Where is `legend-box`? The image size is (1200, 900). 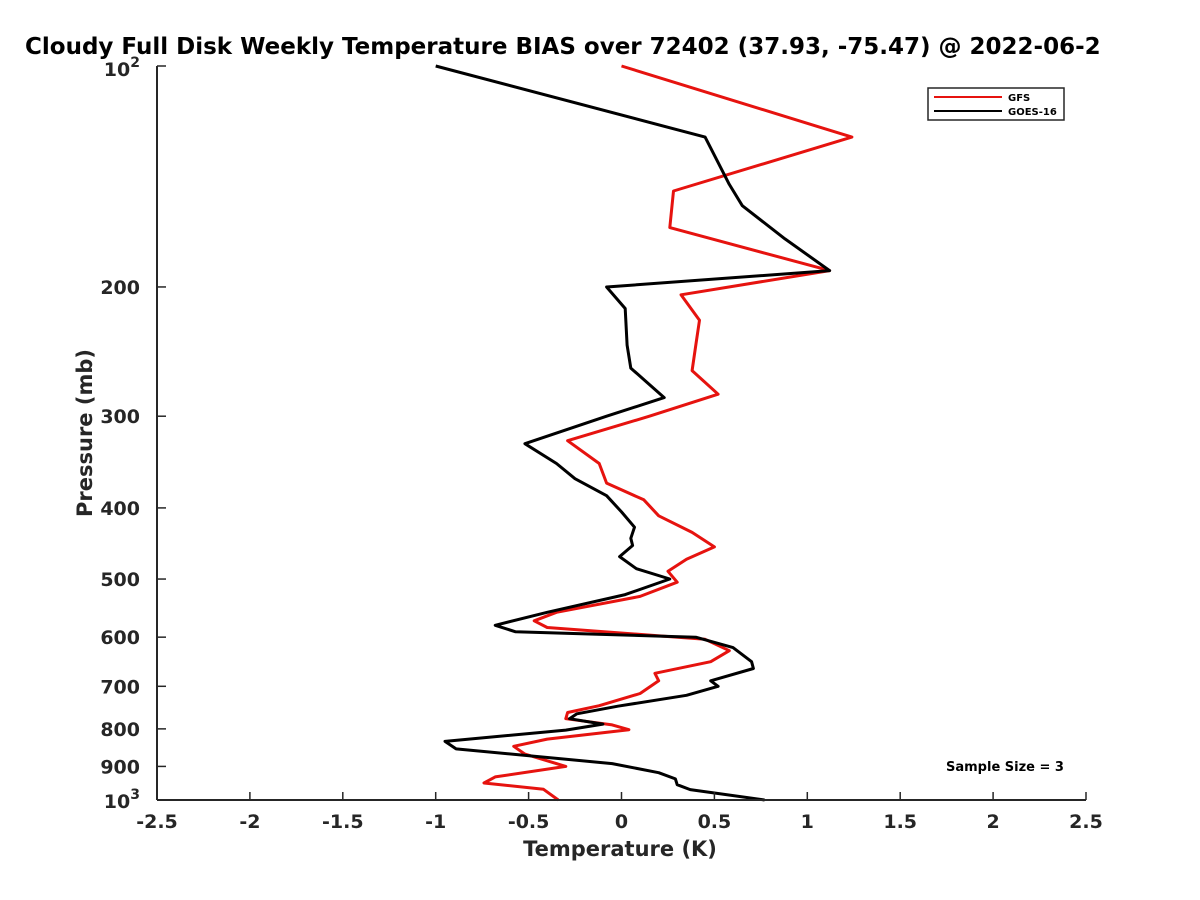 legend-box is located at coordinates (996, 104).